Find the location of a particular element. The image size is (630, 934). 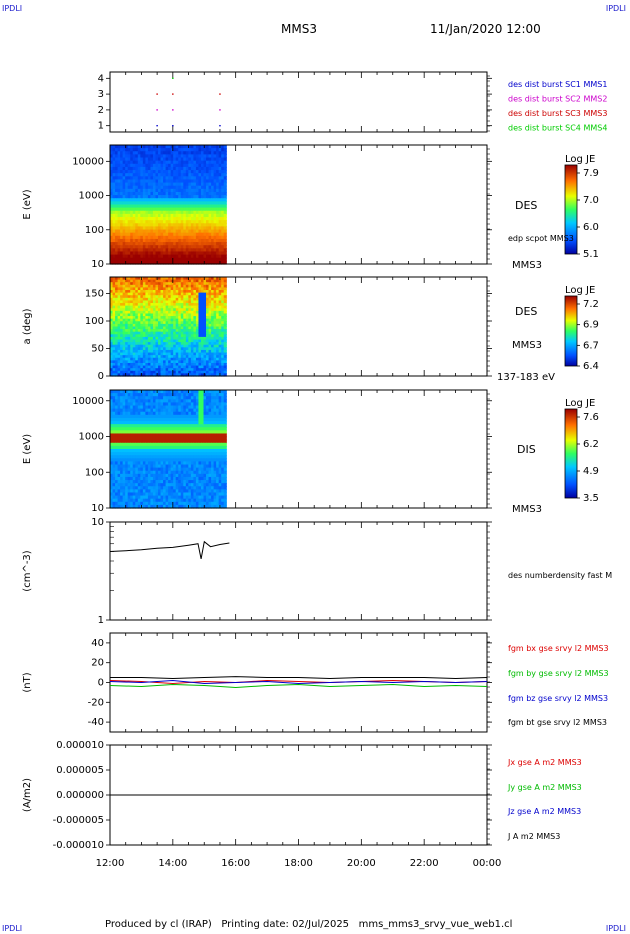

panel-0-frame is located at coordinates (298, 102).